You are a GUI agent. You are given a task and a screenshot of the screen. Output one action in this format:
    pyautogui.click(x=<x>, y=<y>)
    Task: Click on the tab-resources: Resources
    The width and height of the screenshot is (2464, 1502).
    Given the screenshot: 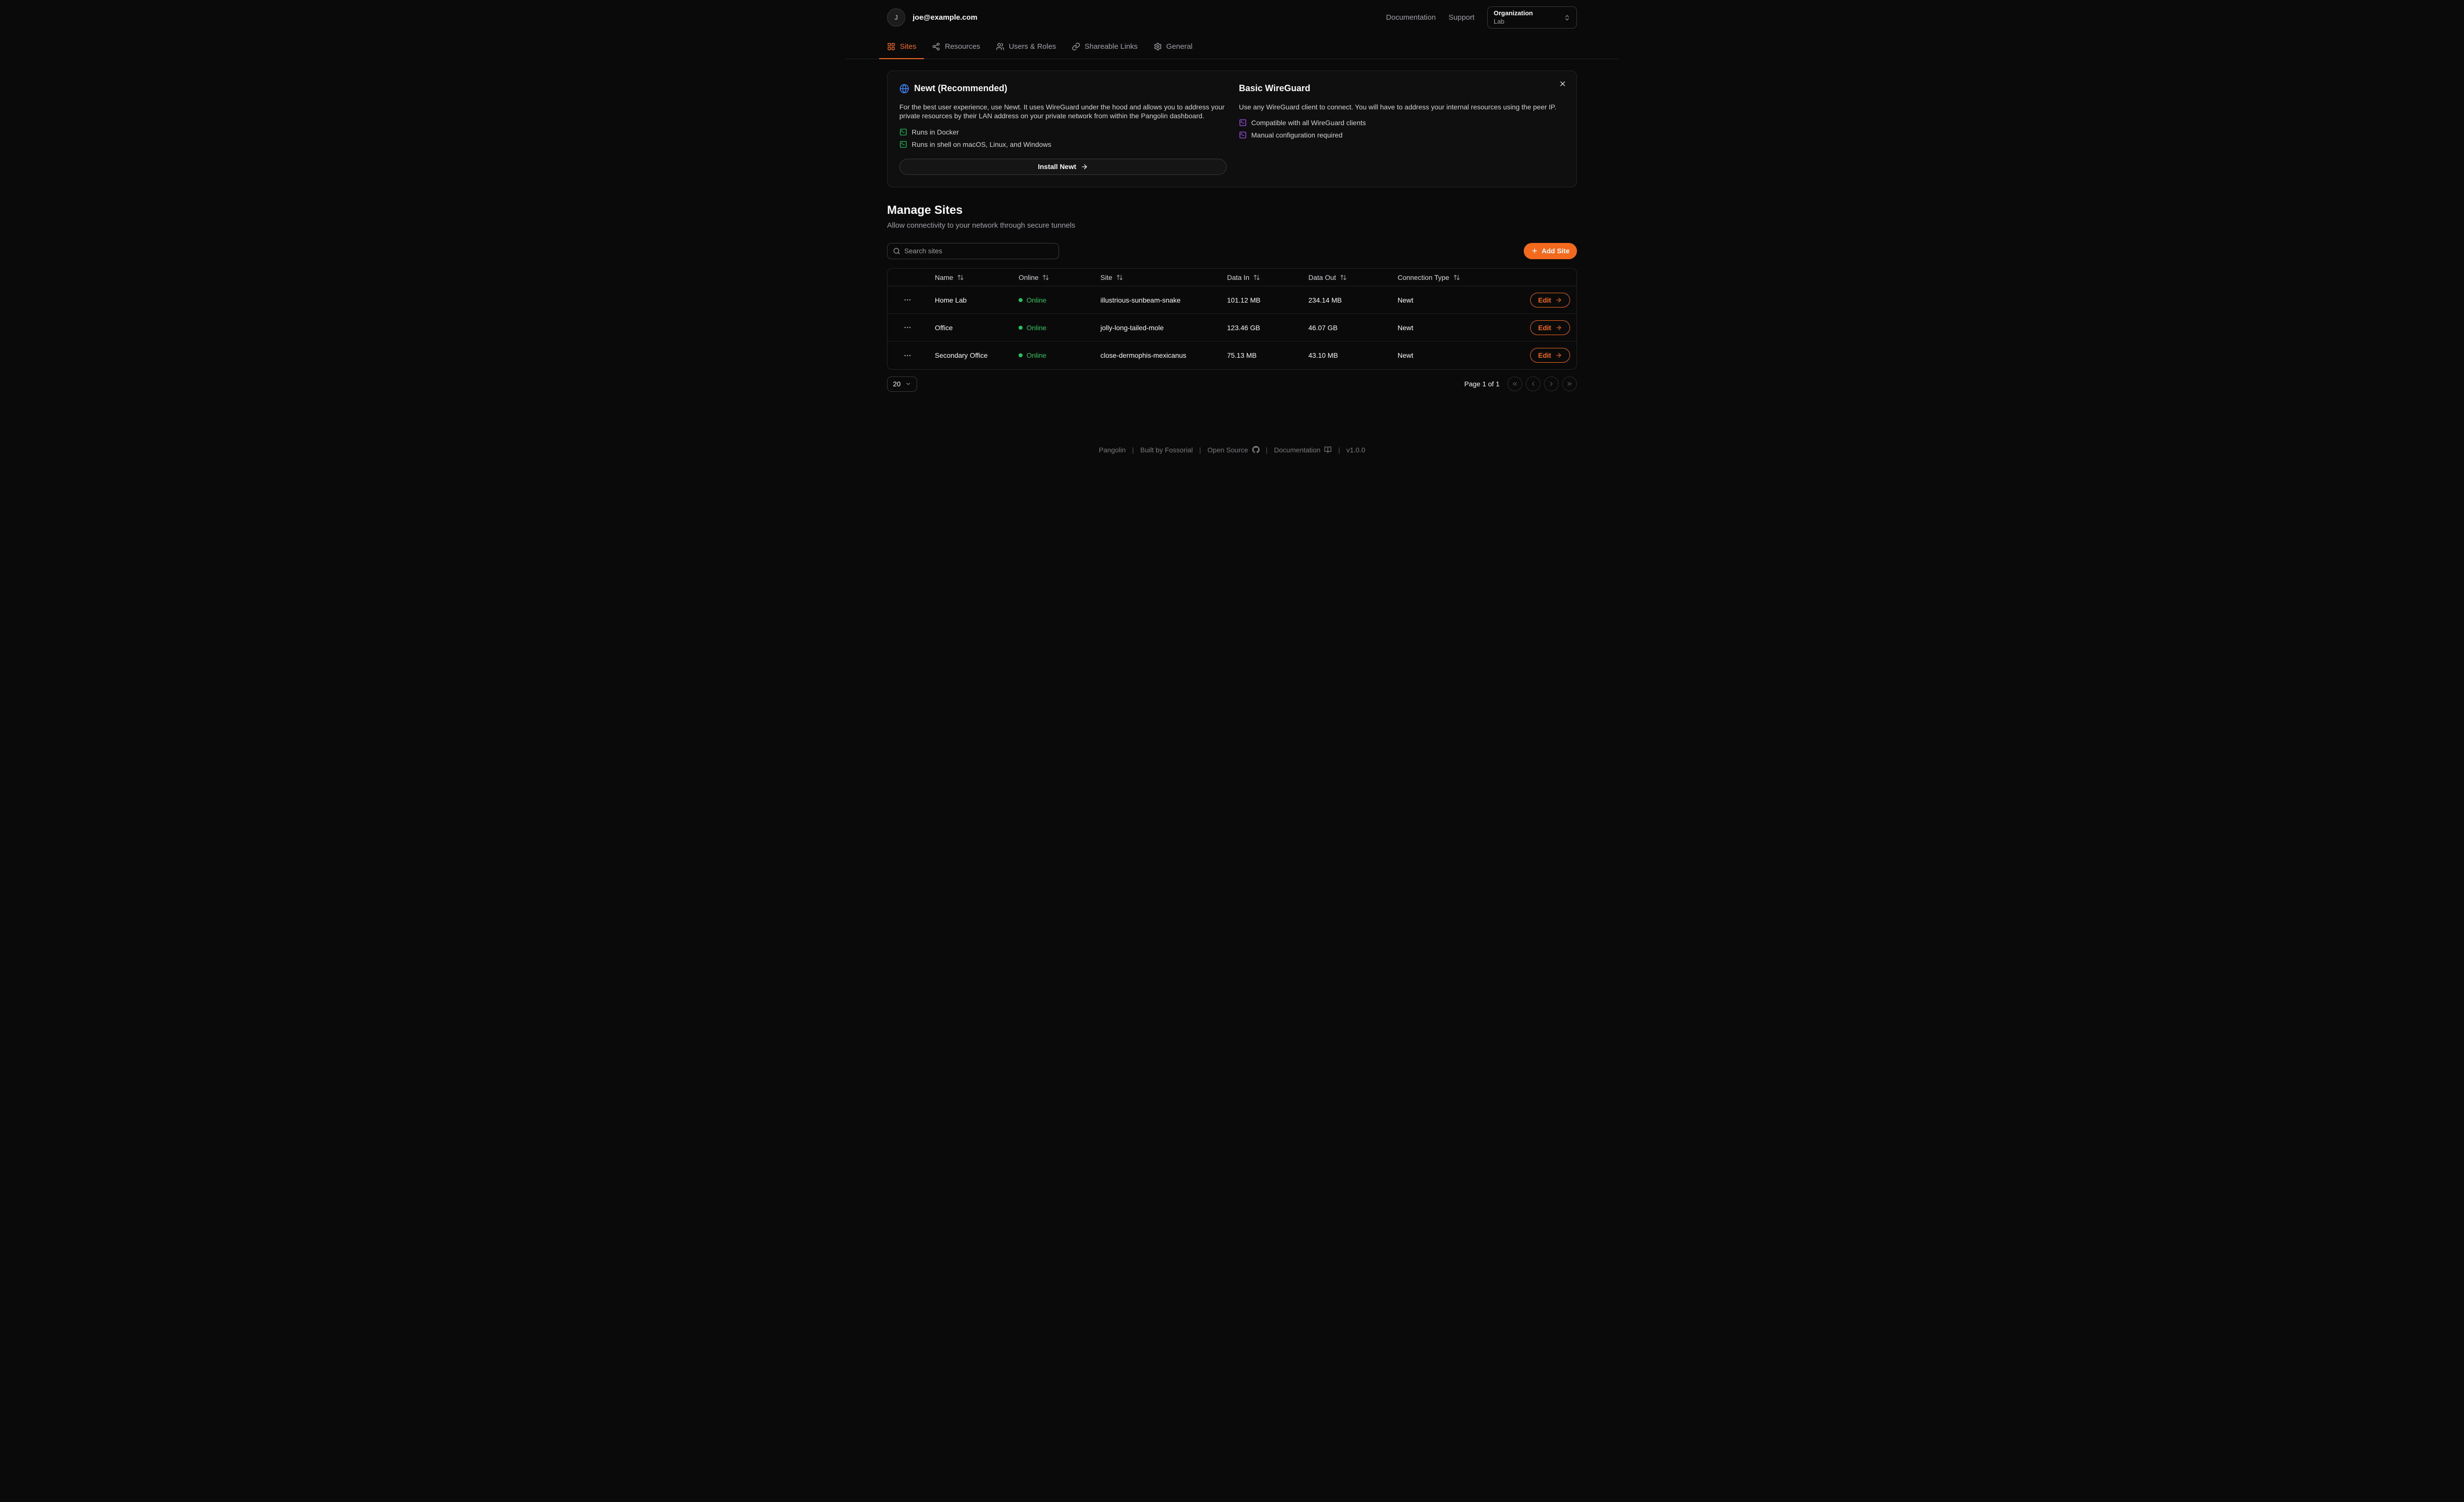 What is the action you would take?
    pyautogui.click(x=956, y=47)
    